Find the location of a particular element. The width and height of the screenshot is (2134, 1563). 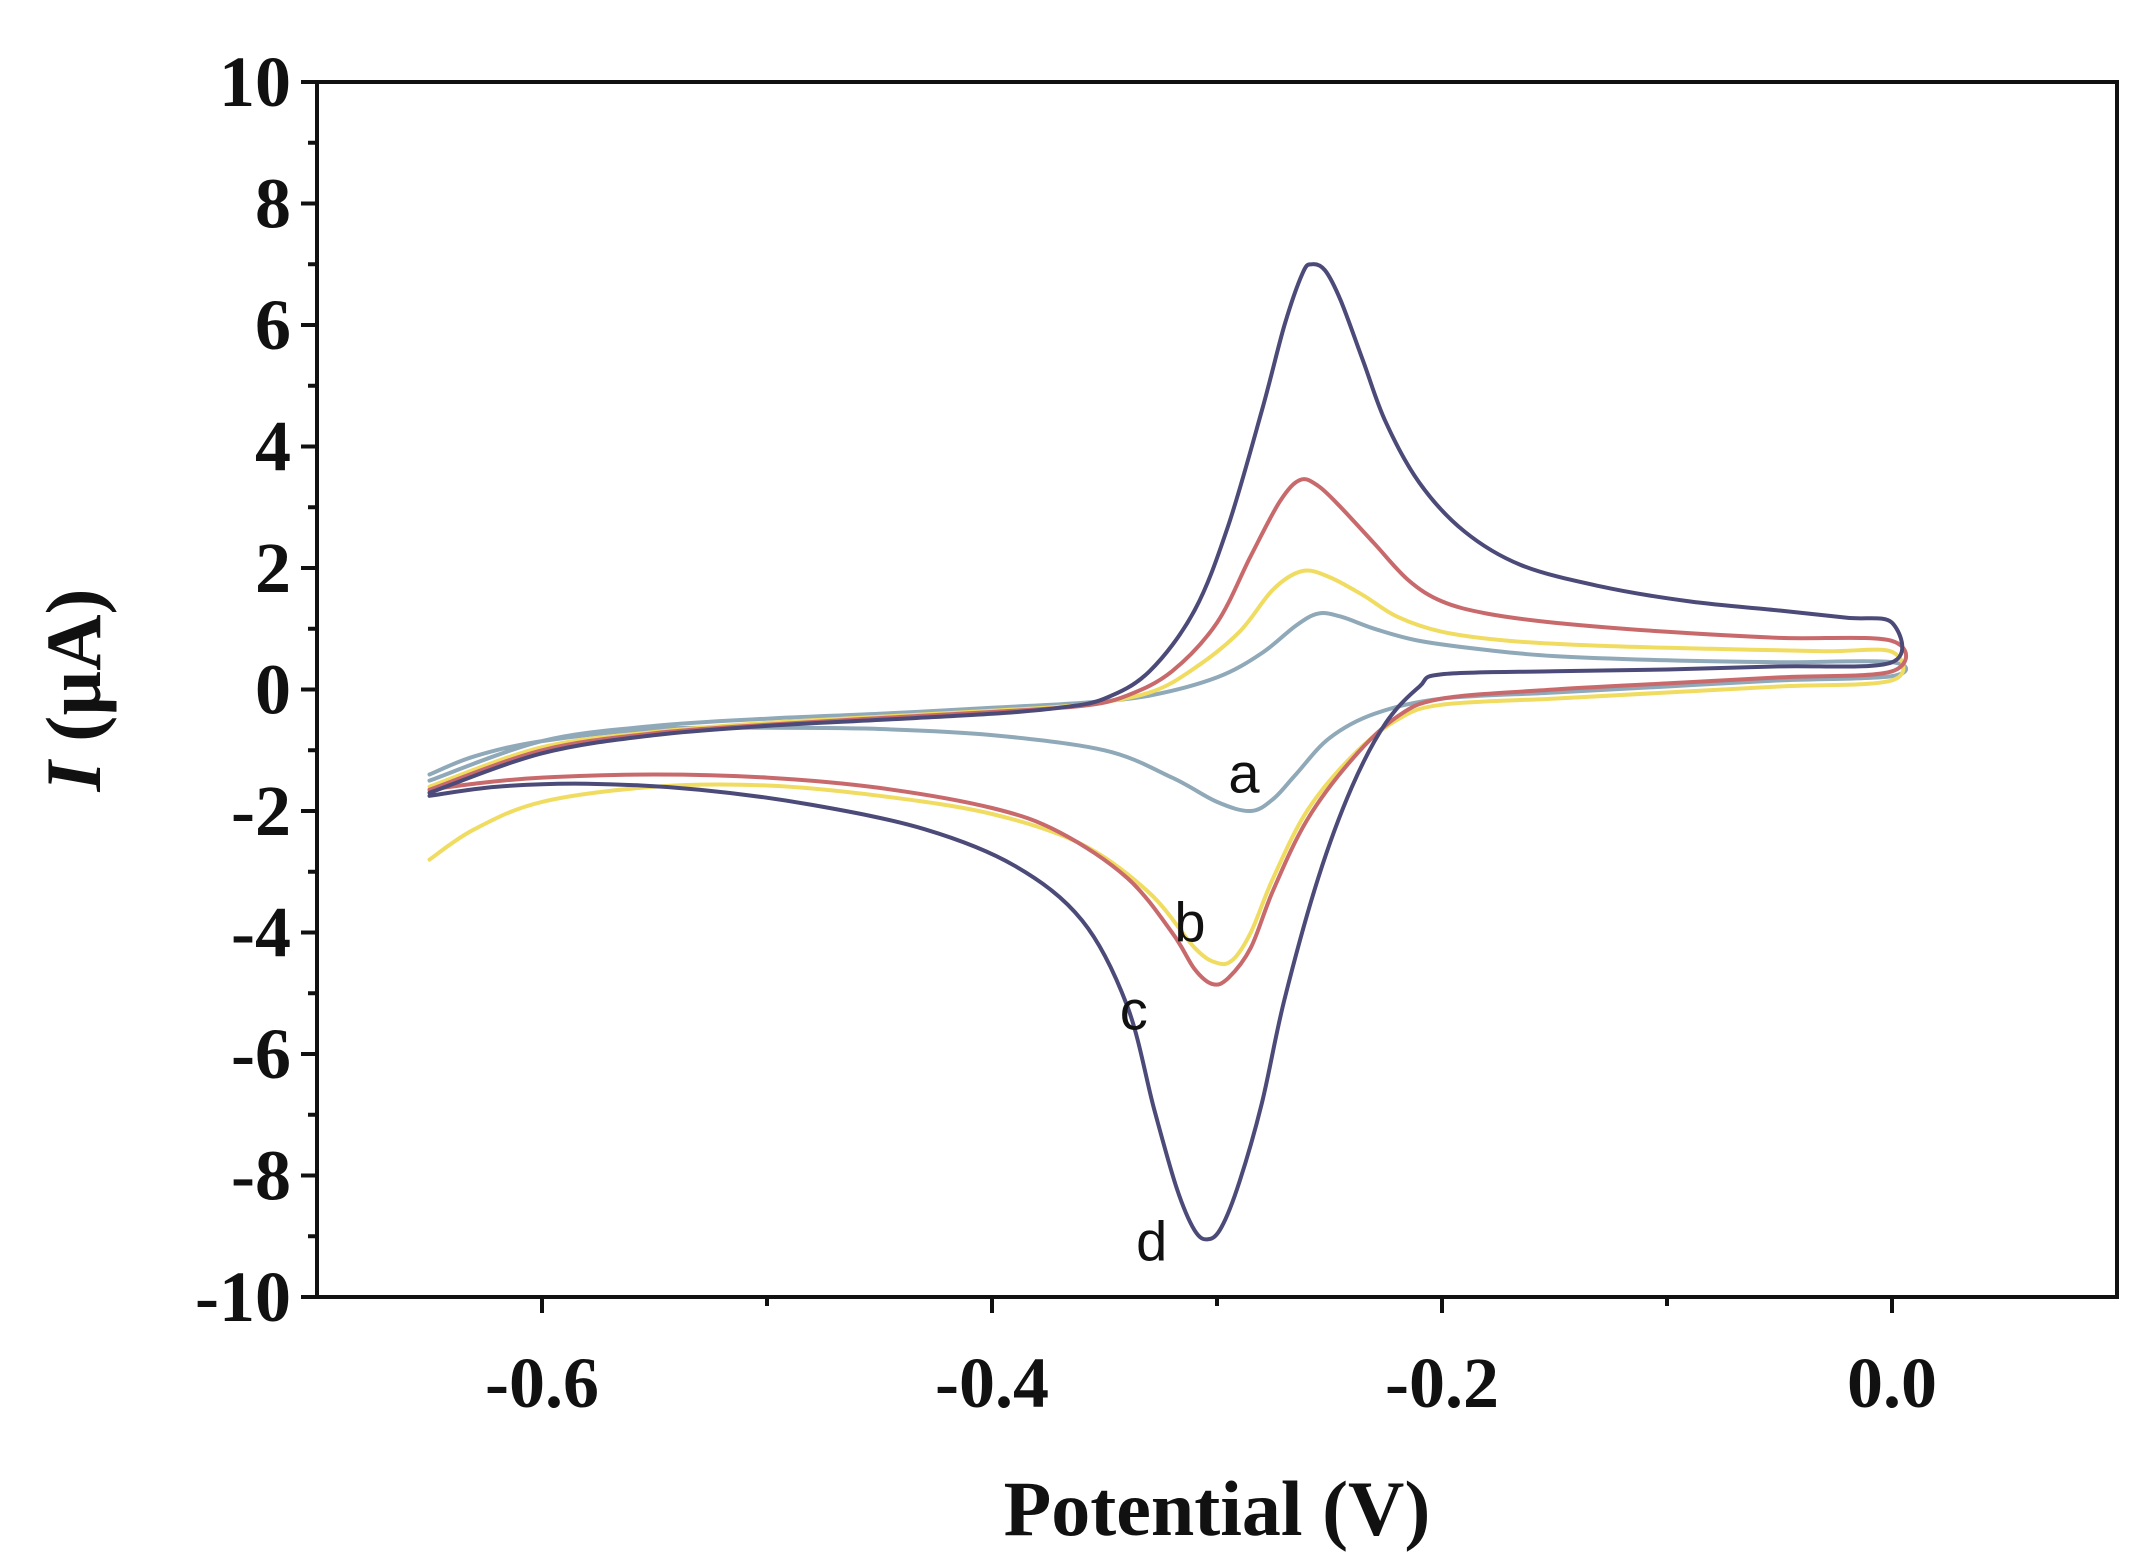

y-tick-label: 6 is located at coordinates (273, 325).